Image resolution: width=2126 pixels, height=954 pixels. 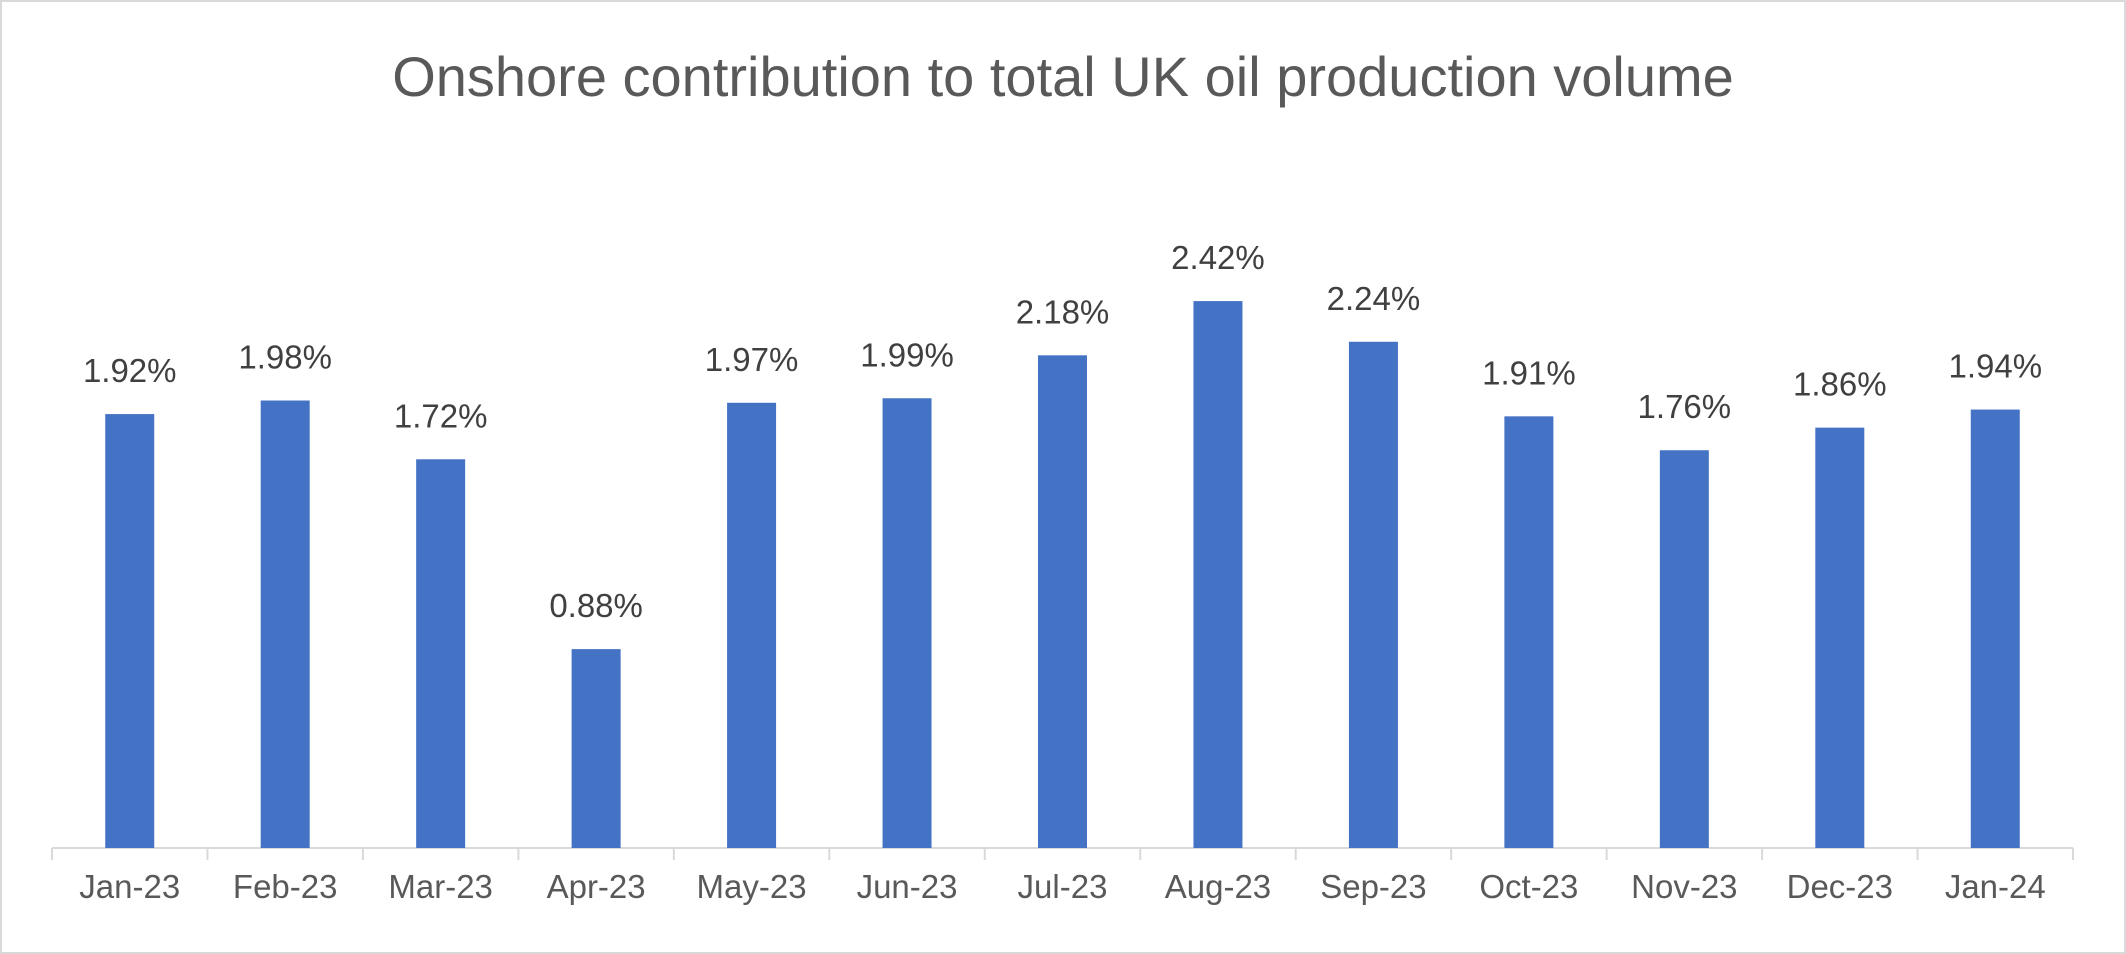 What do you see at coordinates (1528, 886) in the screenshot?
I see `x-tick-label: Oct-23` at bounding box center [1528, 886].